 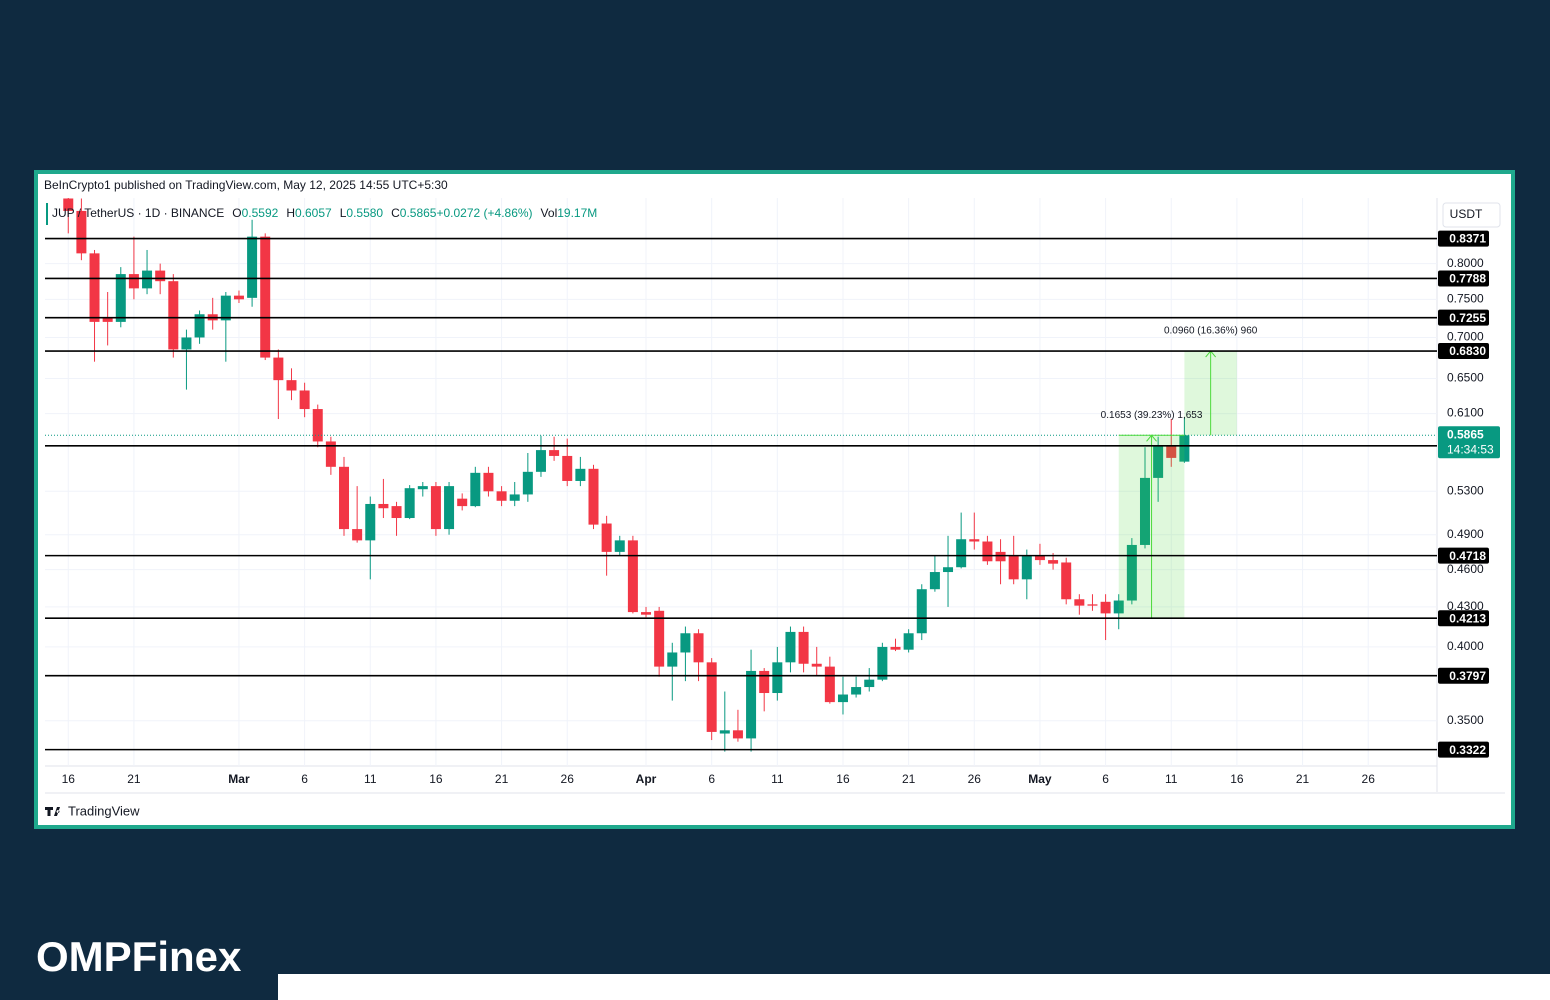 What do you see at coordinates (1465, 434) in the screenshot?
I see `last-price-label: 0.5865` at bounding box center [1465, 434].